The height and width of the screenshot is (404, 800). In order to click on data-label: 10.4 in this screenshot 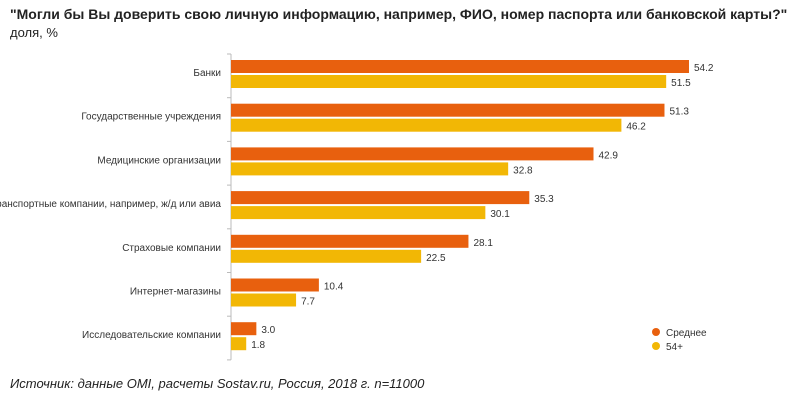, I will do `click(334, 287)`.